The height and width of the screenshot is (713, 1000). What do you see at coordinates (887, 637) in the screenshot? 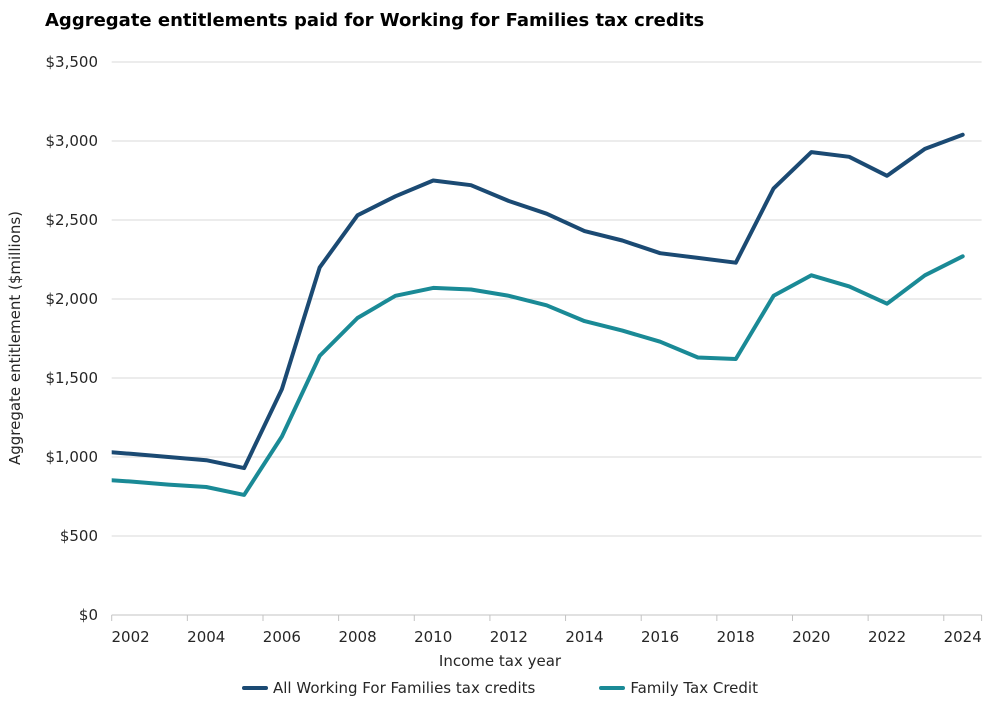
I see `x-tick-label: 2022` at bounding box center [887, 637].